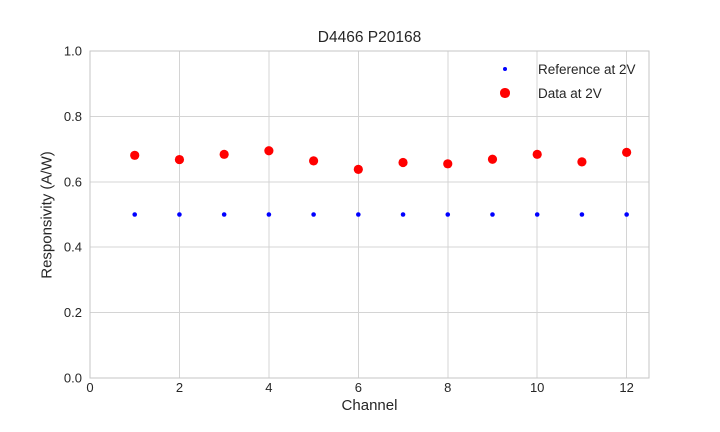  What do you see at coordinates (73, 312) in the screenshot?
I see `y-tick-label: 0.2` at bounding box center [73, 312].